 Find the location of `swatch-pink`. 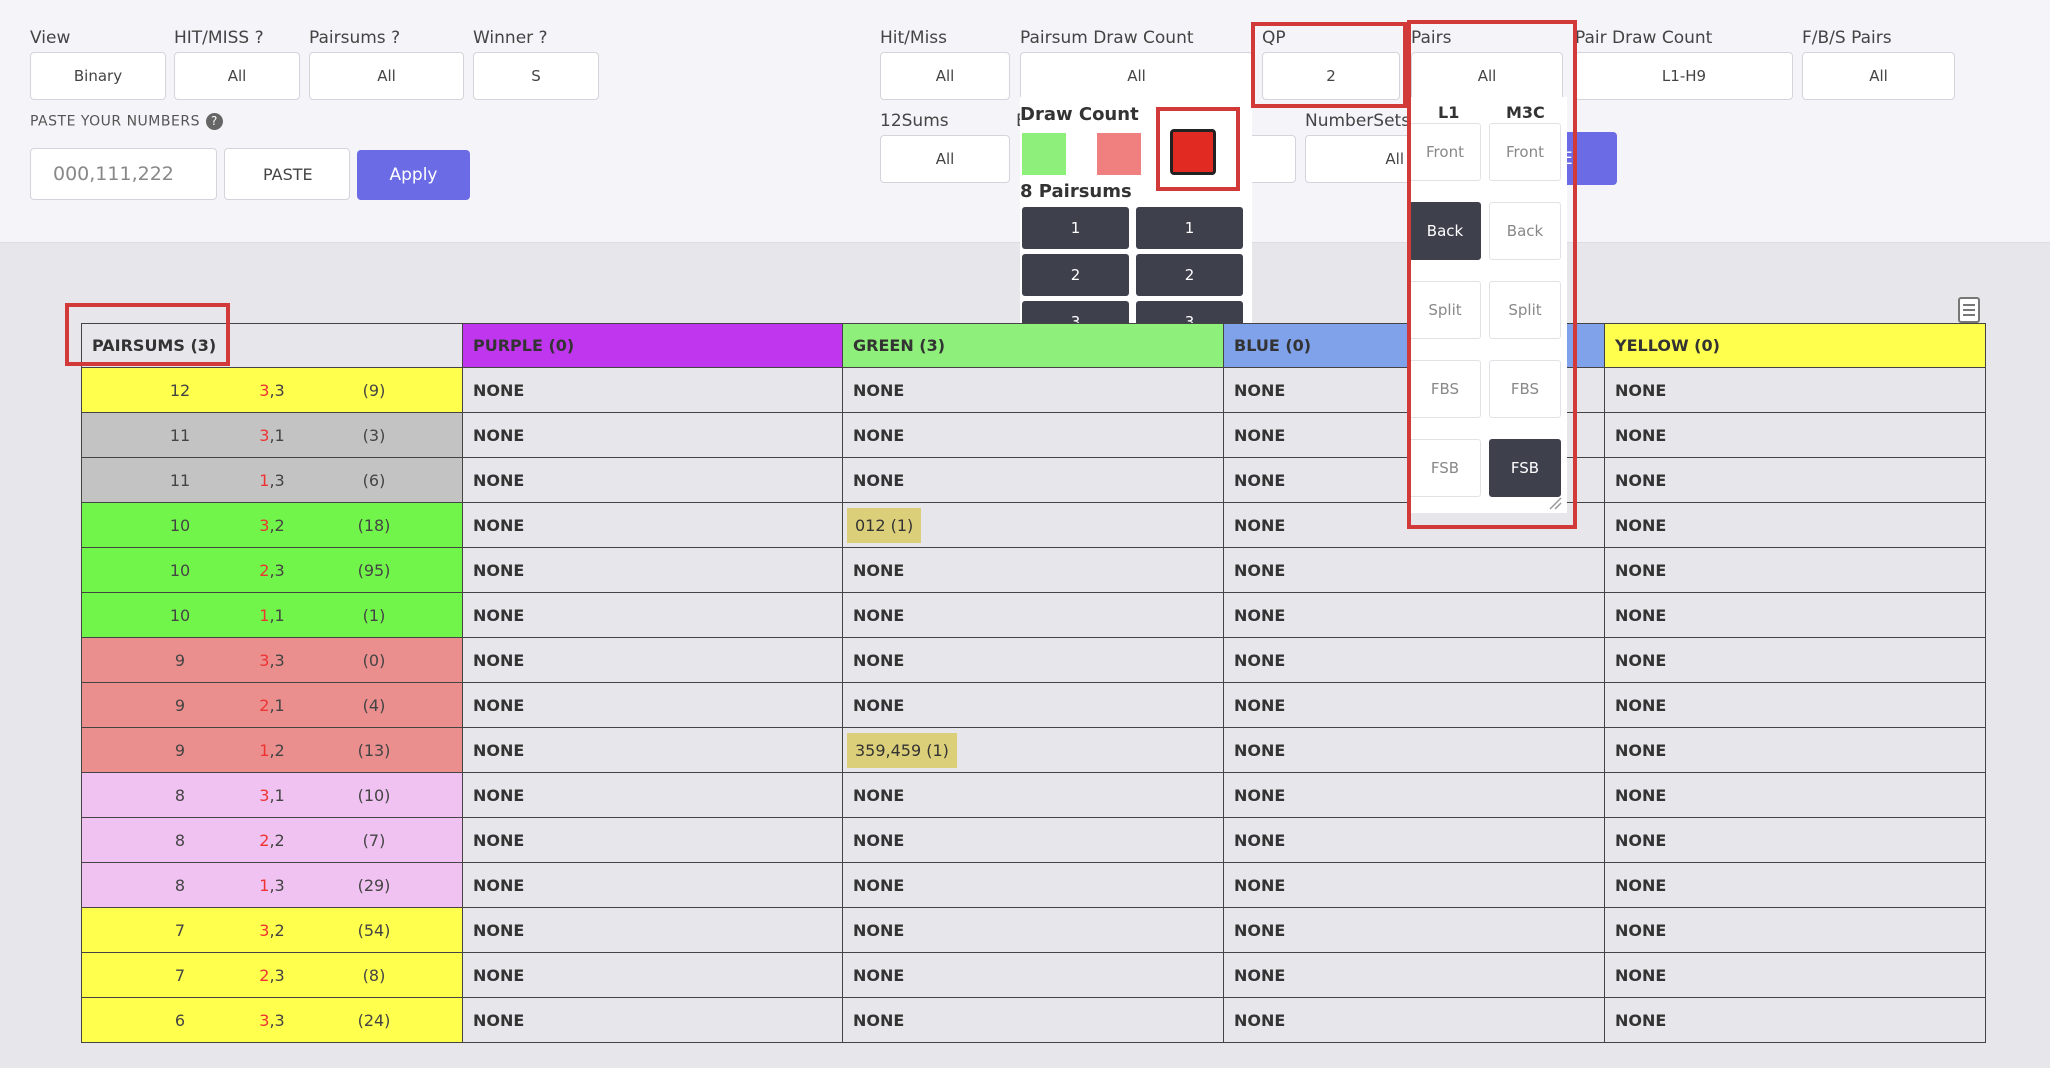

swatch-pink is located at coordinates (1119, 154).